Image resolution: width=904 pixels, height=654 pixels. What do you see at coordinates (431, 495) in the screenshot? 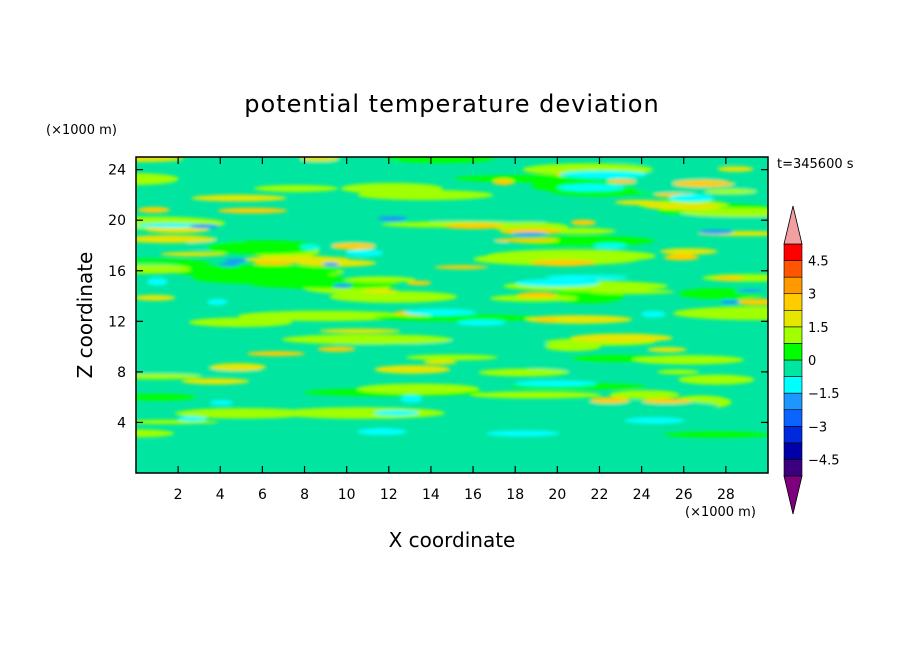
I see `x-tick-label: 14` at bounding box center [431, 495].